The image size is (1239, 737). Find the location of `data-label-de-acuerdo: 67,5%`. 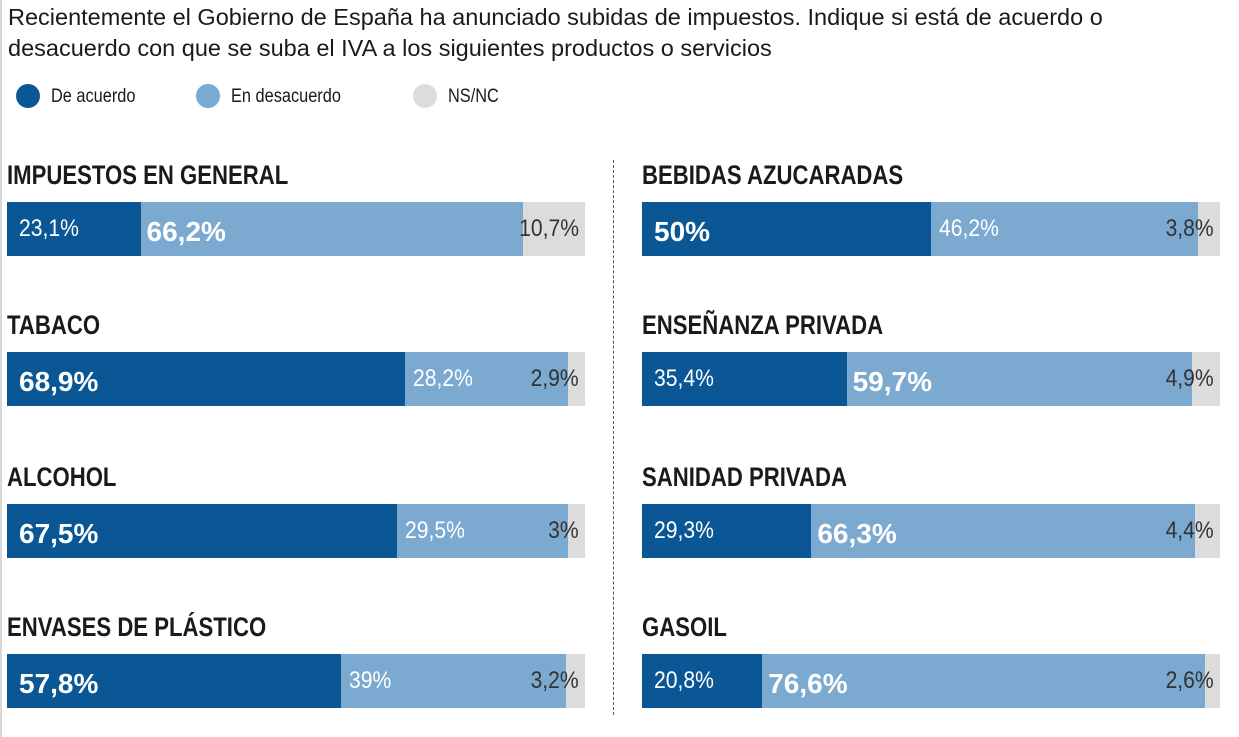

data-label-de-acuerdo: 67,5% is located at coordinates (59, 533).